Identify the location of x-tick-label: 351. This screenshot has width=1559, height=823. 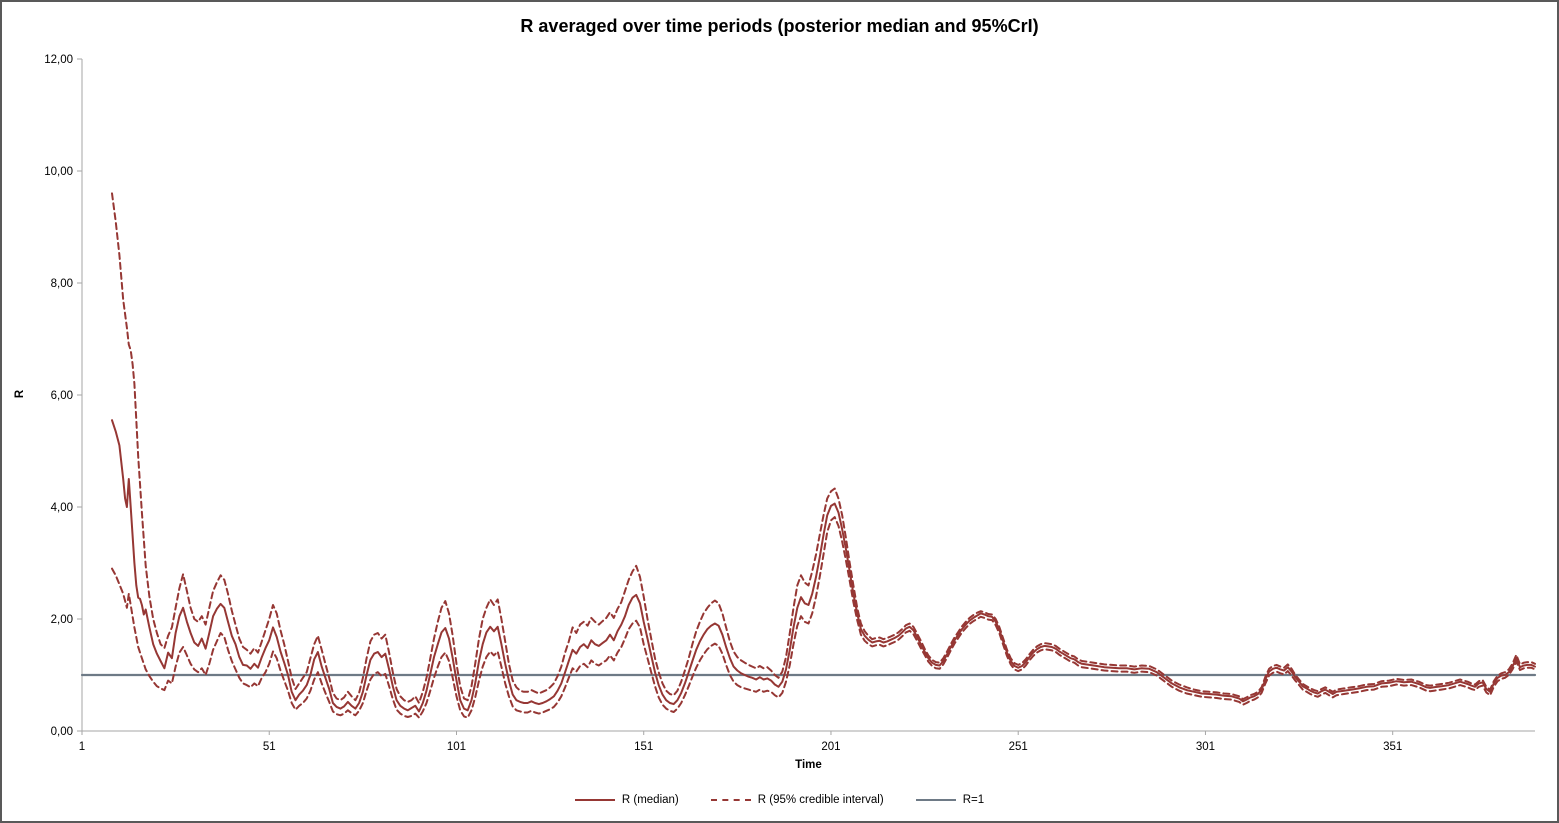
(1392, 747).